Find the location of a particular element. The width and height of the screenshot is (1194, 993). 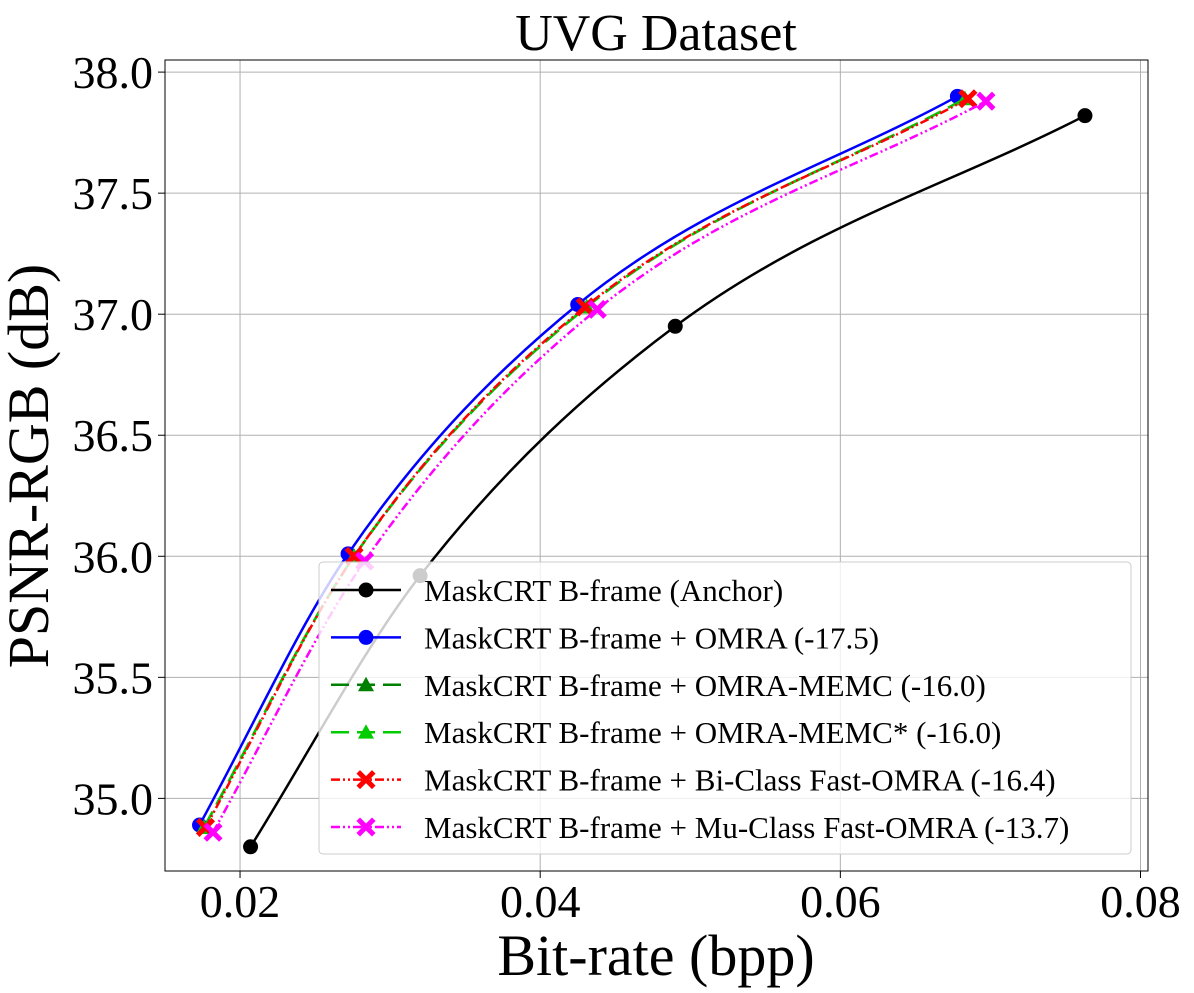

y-tick-label: 36.5 is located at coordinates (113, 435).